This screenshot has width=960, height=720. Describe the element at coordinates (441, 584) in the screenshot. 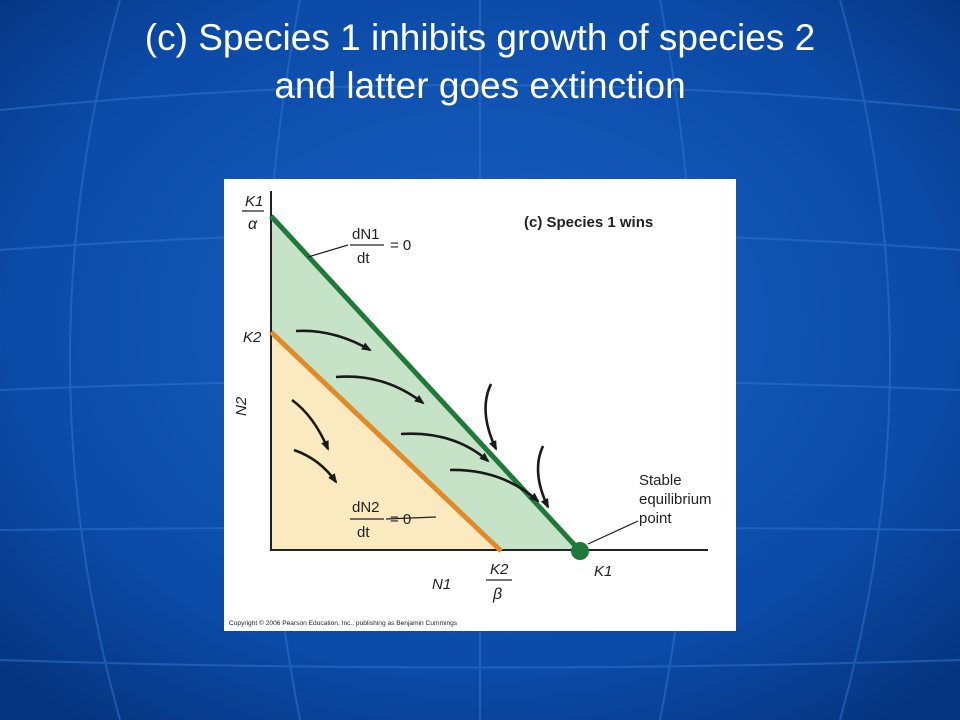

I see `x-axis-label: N1` at that location.